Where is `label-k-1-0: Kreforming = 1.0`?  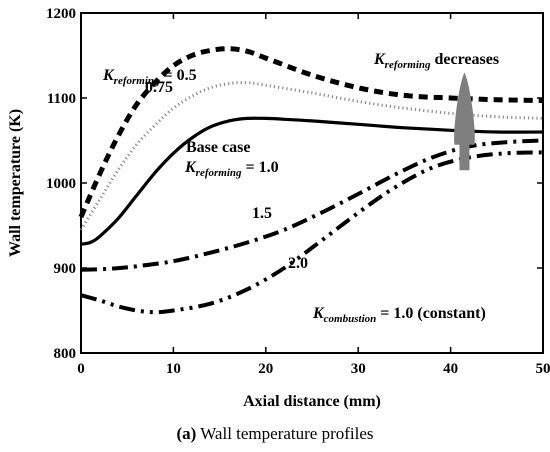 label-k-1-0: Kreforming = 1.0 is located at coordinates (231, 169).